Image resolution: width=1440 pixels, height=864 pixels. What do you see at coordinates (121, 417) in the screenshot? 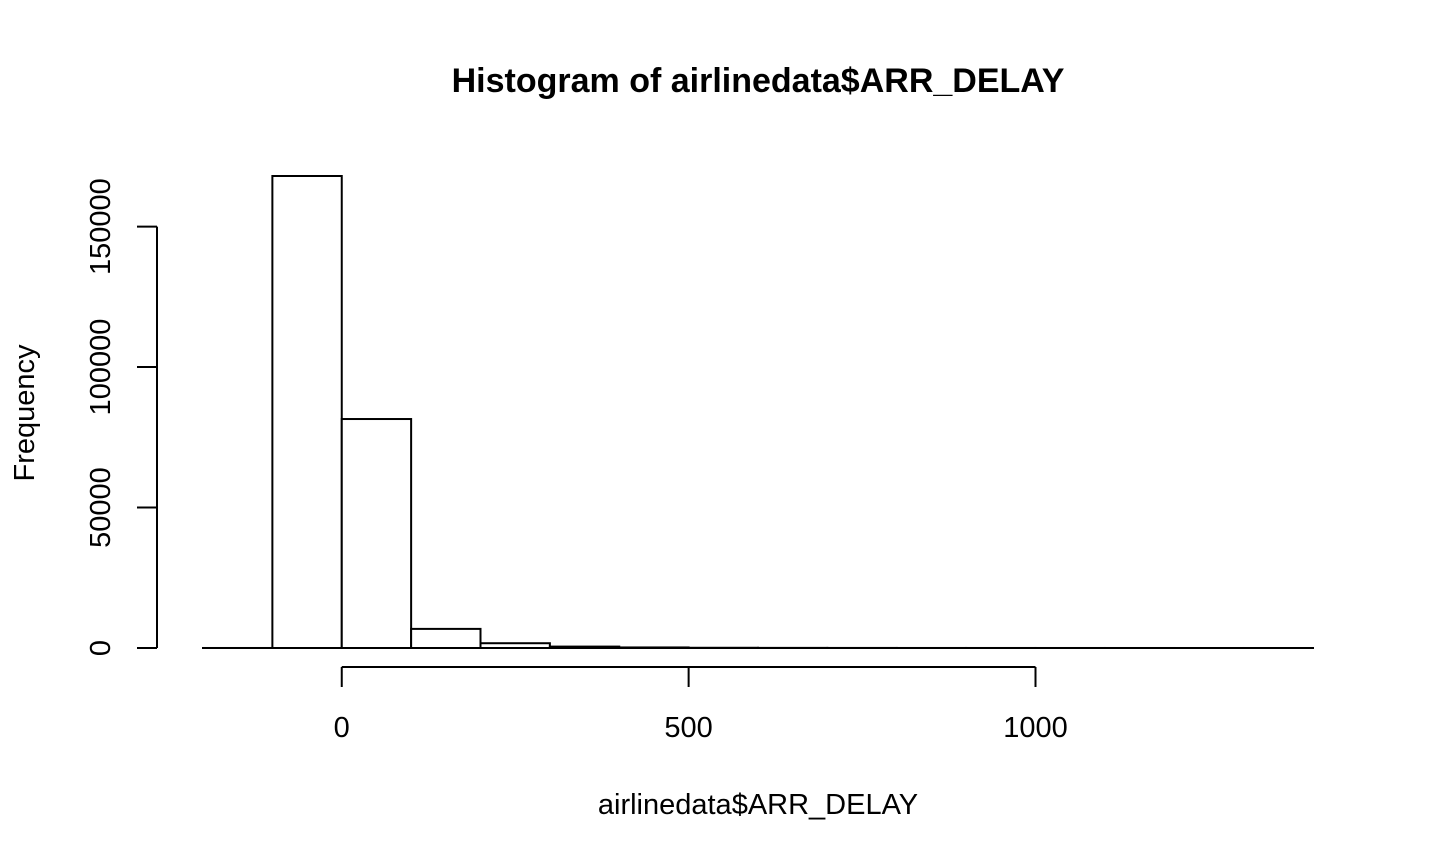
I see `y-axis: 0 50000 100000 150000` at bounding box center [121, 417].